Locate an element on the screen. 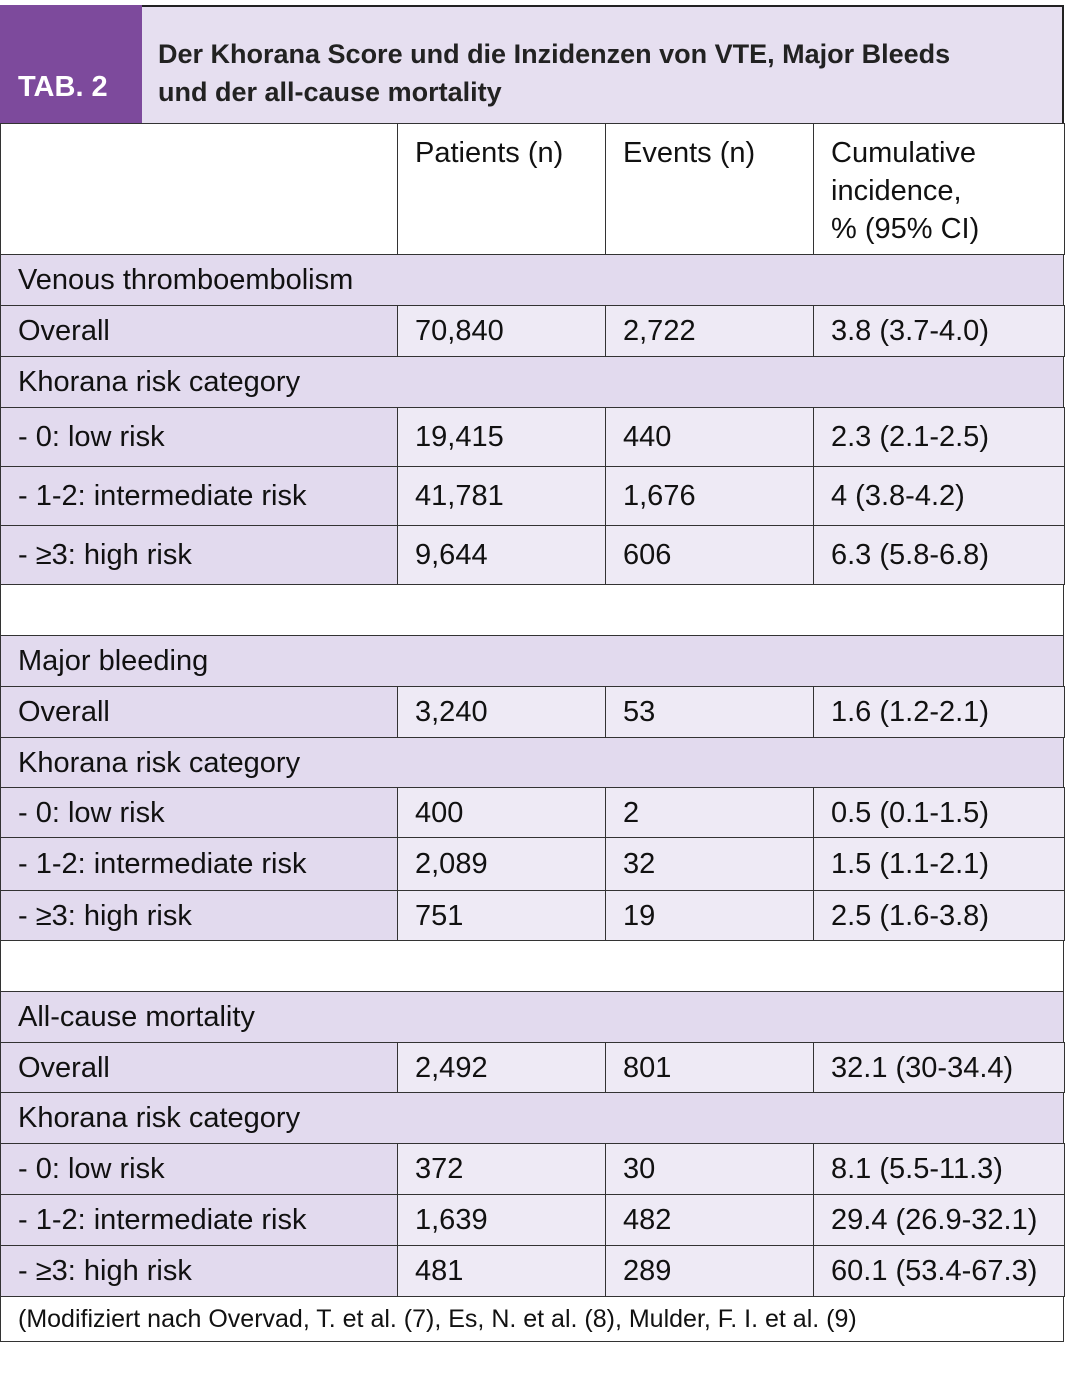 The height and width of the screenshot is (1393, 1065). data-cell: 400 is located at coordinates (501, 812).